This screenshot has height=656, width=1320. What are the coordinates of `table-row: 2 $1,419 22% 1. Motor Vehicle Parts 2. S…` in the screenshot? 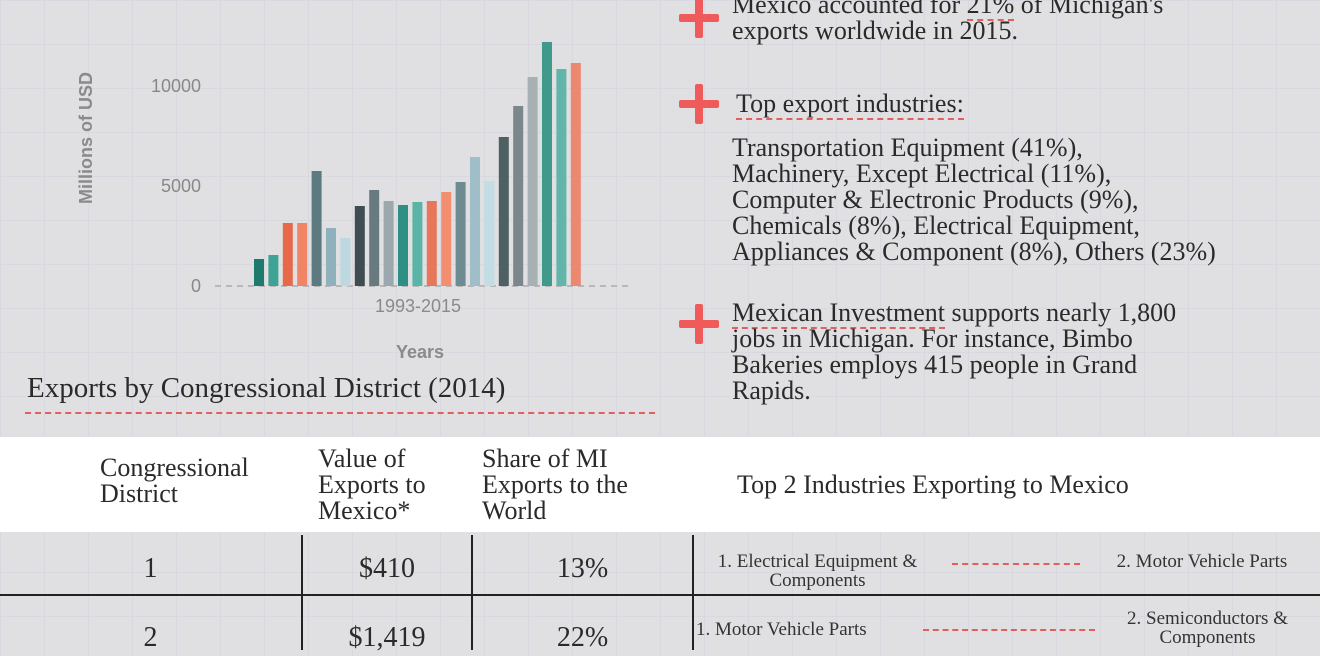 It's located at (660, 626).